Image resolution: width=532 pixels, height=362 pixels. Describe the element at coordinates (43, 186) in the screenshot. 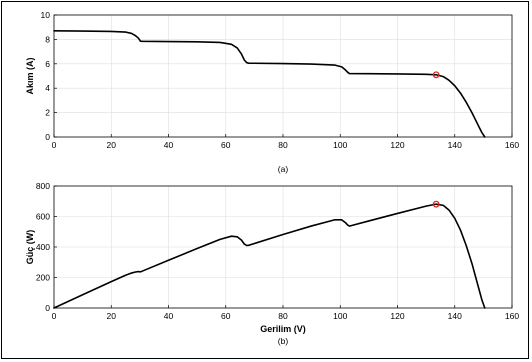

I see `y-tick-label: 800` at that location.